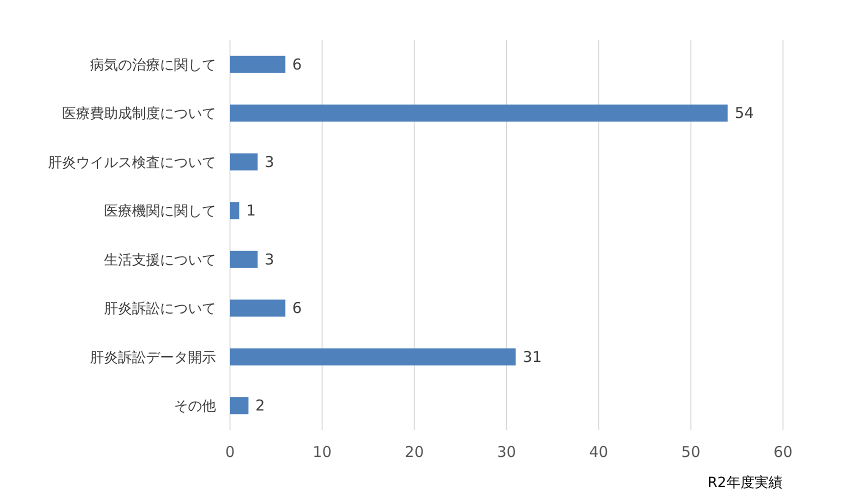  I want to click on y-tick-label: 肝炎ウイルス検査について, so click(132, 162).